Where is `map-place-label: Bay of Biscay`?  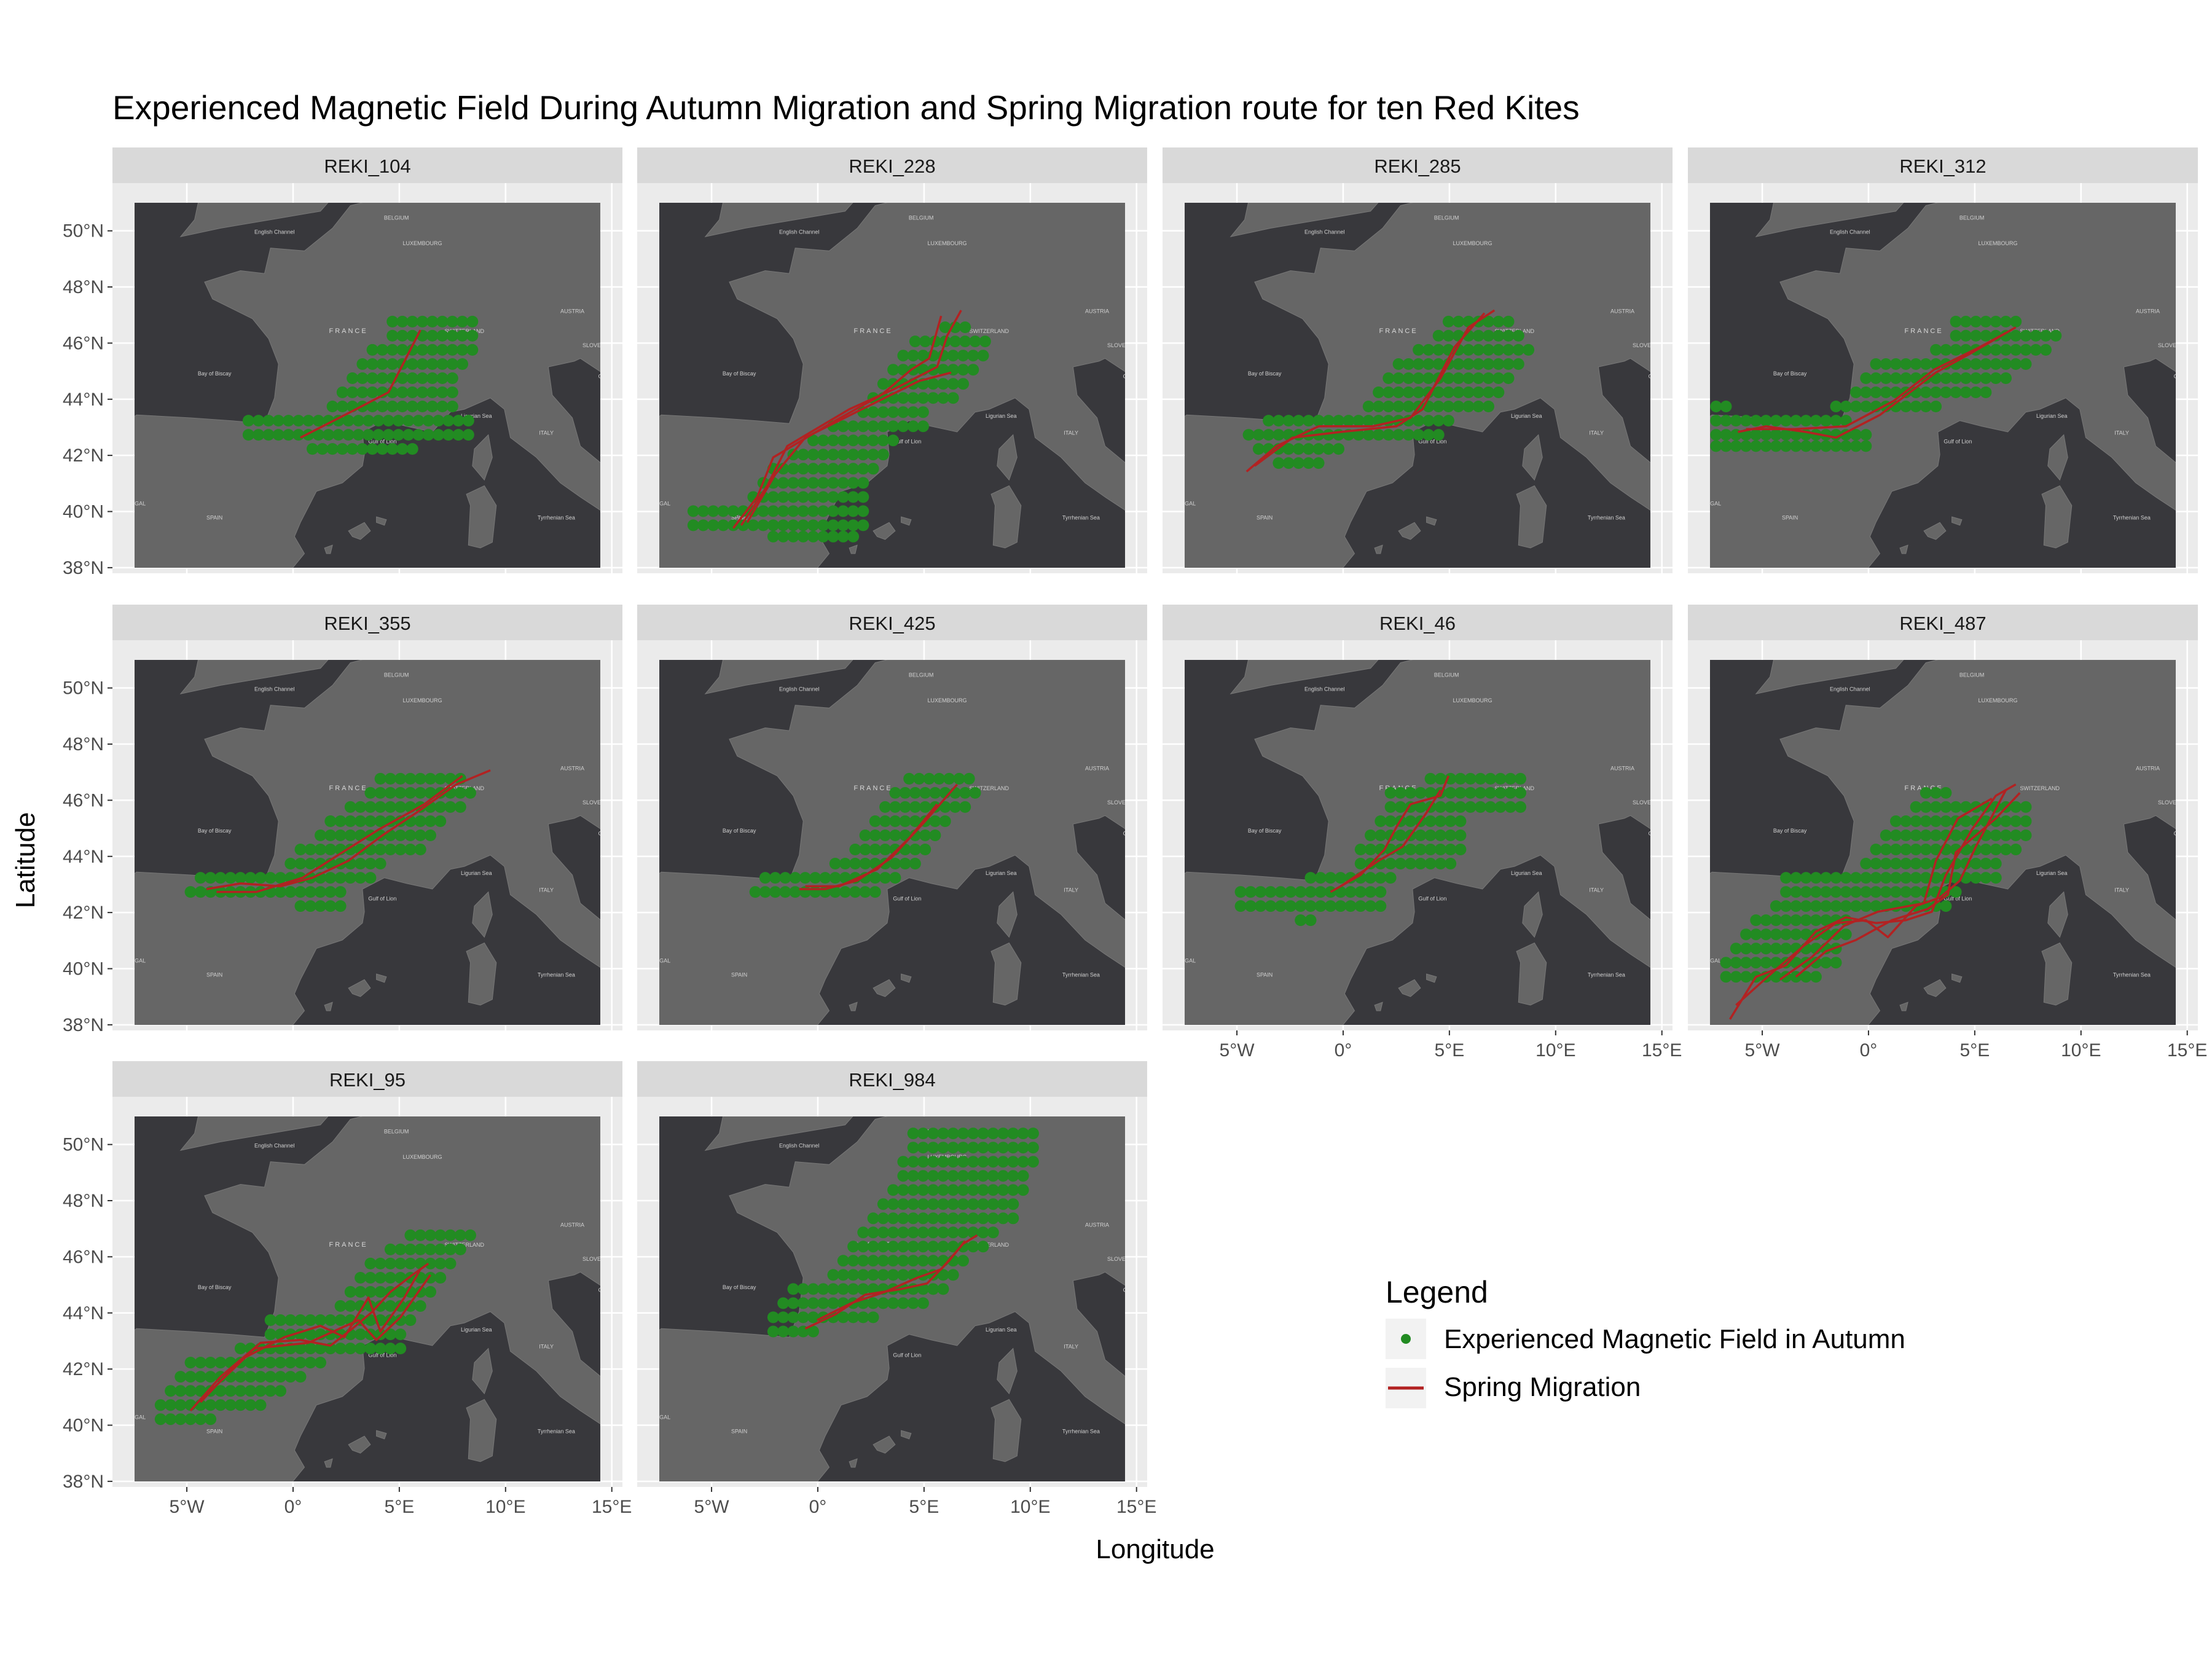 map-place-label: Bay of Biscay is located at coordinates (1265, 374).